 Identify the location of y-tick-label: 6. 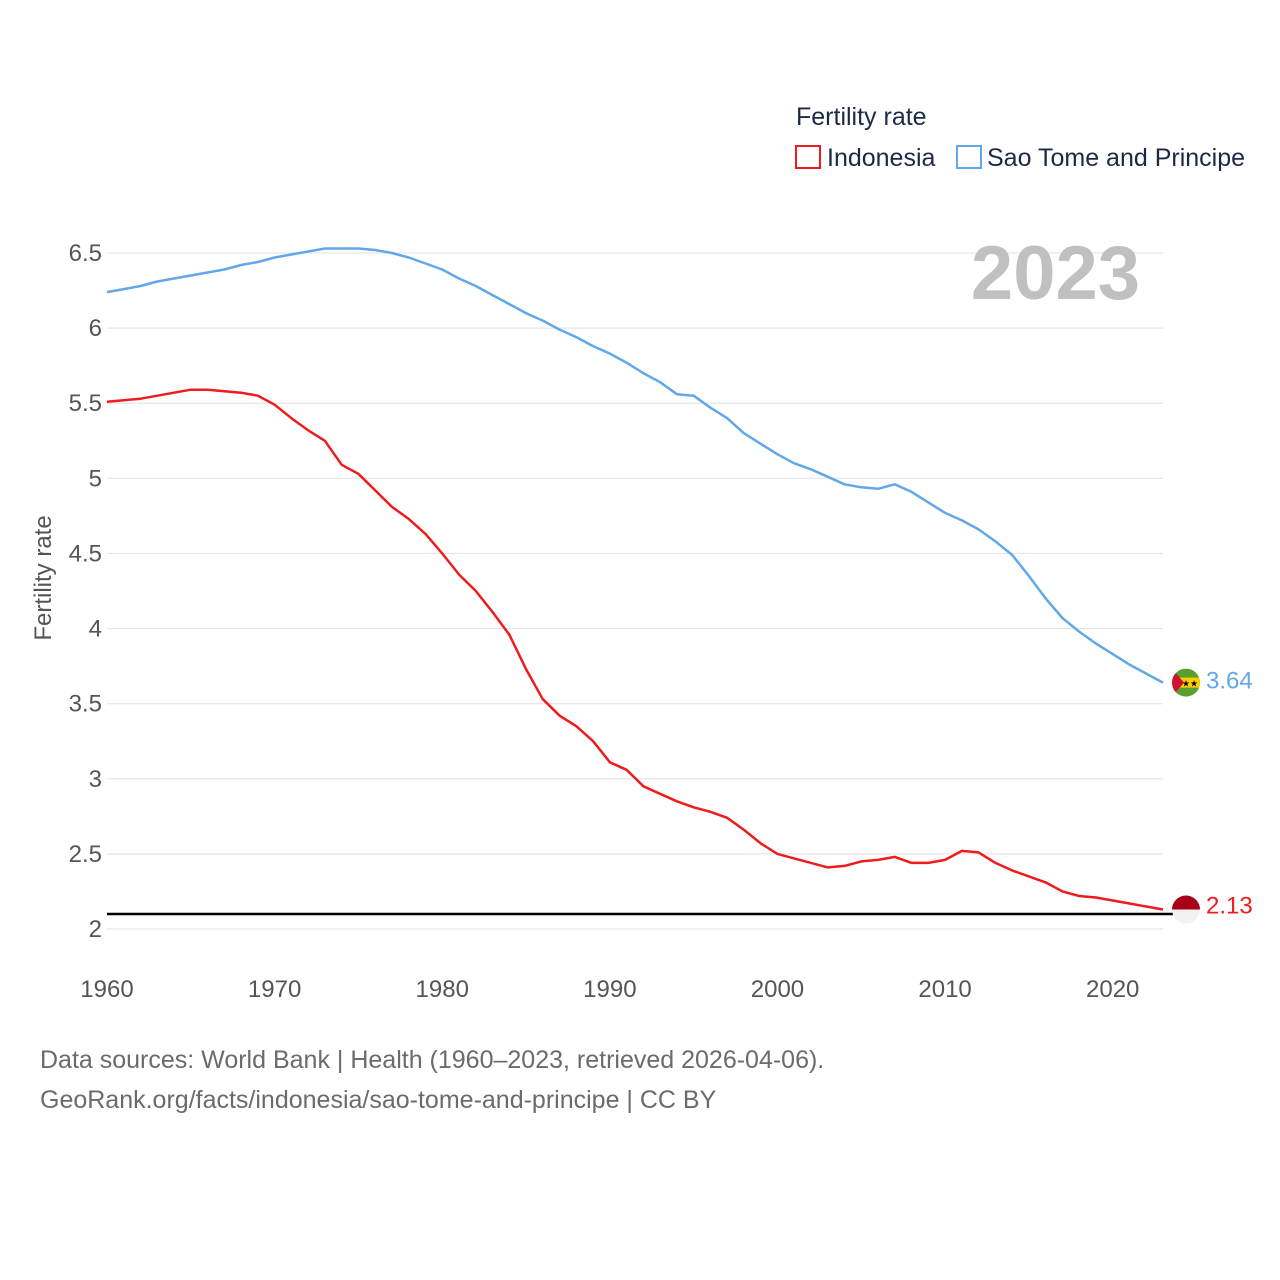
(95, 328).